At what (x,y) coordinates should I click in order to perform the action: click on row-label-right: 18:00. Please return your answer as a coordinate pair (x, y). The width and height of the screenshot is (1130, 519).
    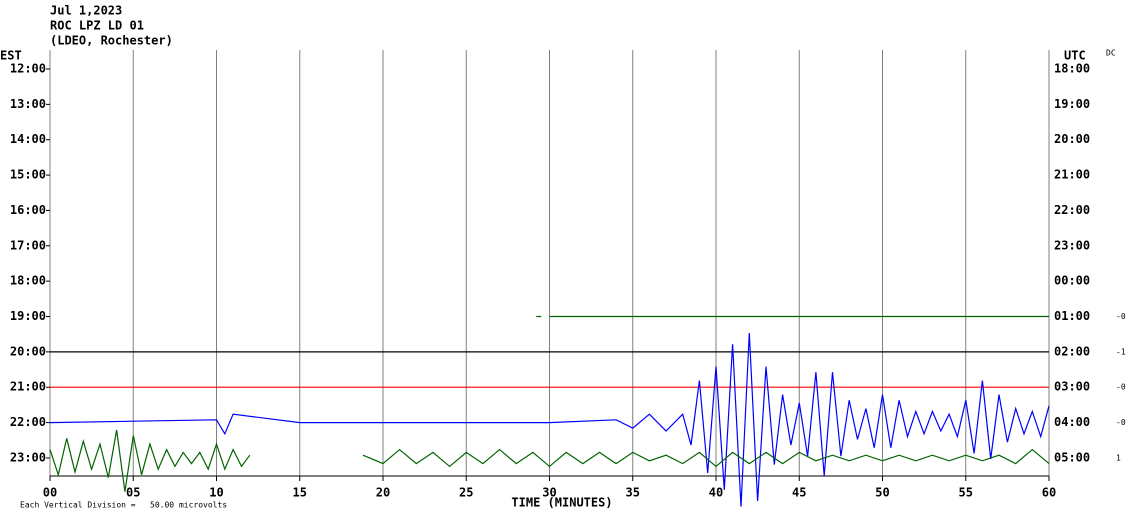
    Looking at the image, I should click on (1072, 69).